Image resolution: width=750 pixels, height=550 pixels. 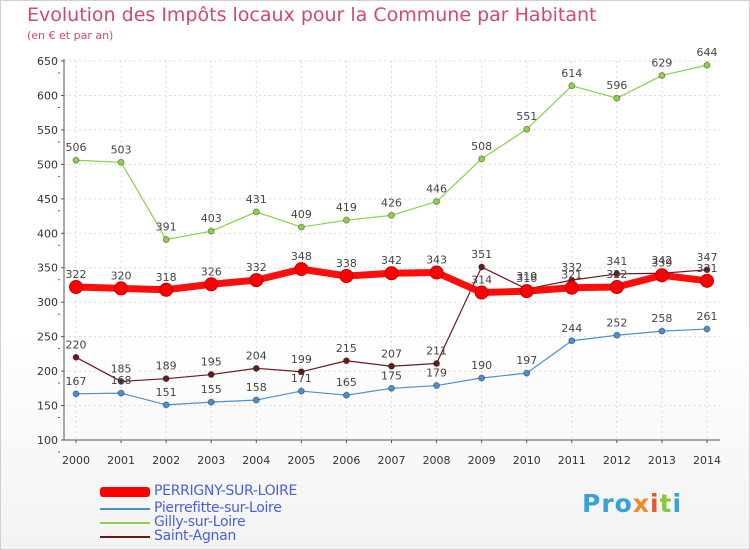 What do you see at coordinates (47, 61) in the screenshot?
I see `y-tick-label: 650` at bounding box center [47, 61].